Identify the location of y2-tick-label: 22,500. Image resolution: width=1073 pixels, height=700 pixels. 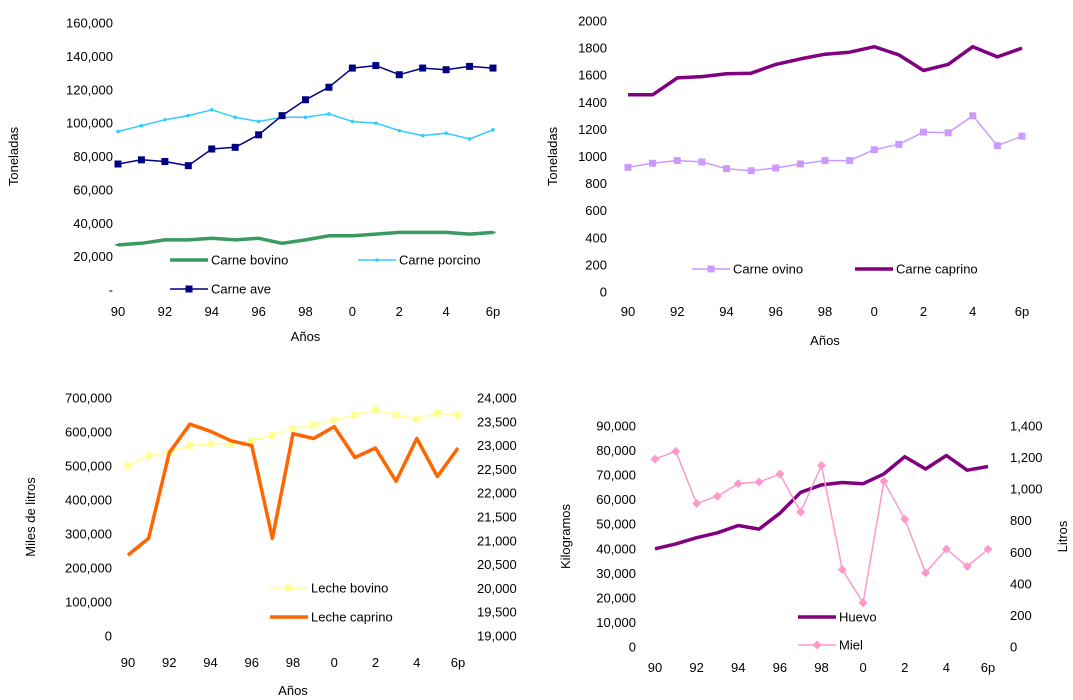
(497, 469).